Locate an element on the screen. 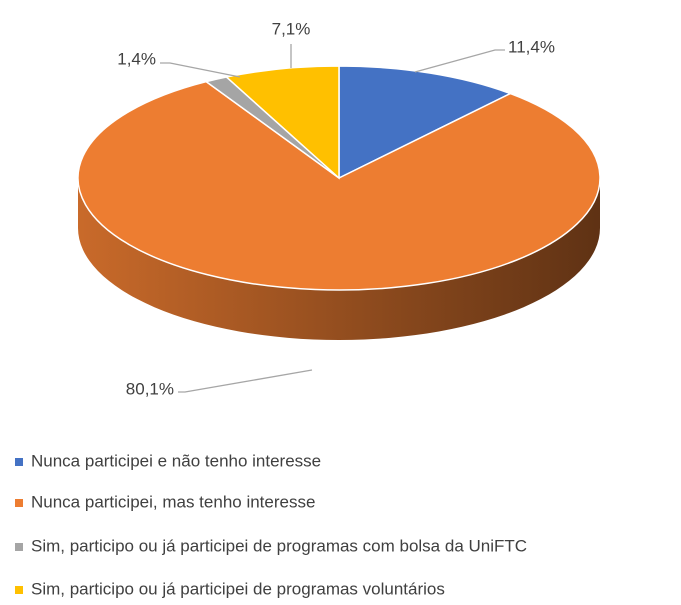  legend-label: Nunca participei e não tenho interesse is located at coordinates (176, 460).